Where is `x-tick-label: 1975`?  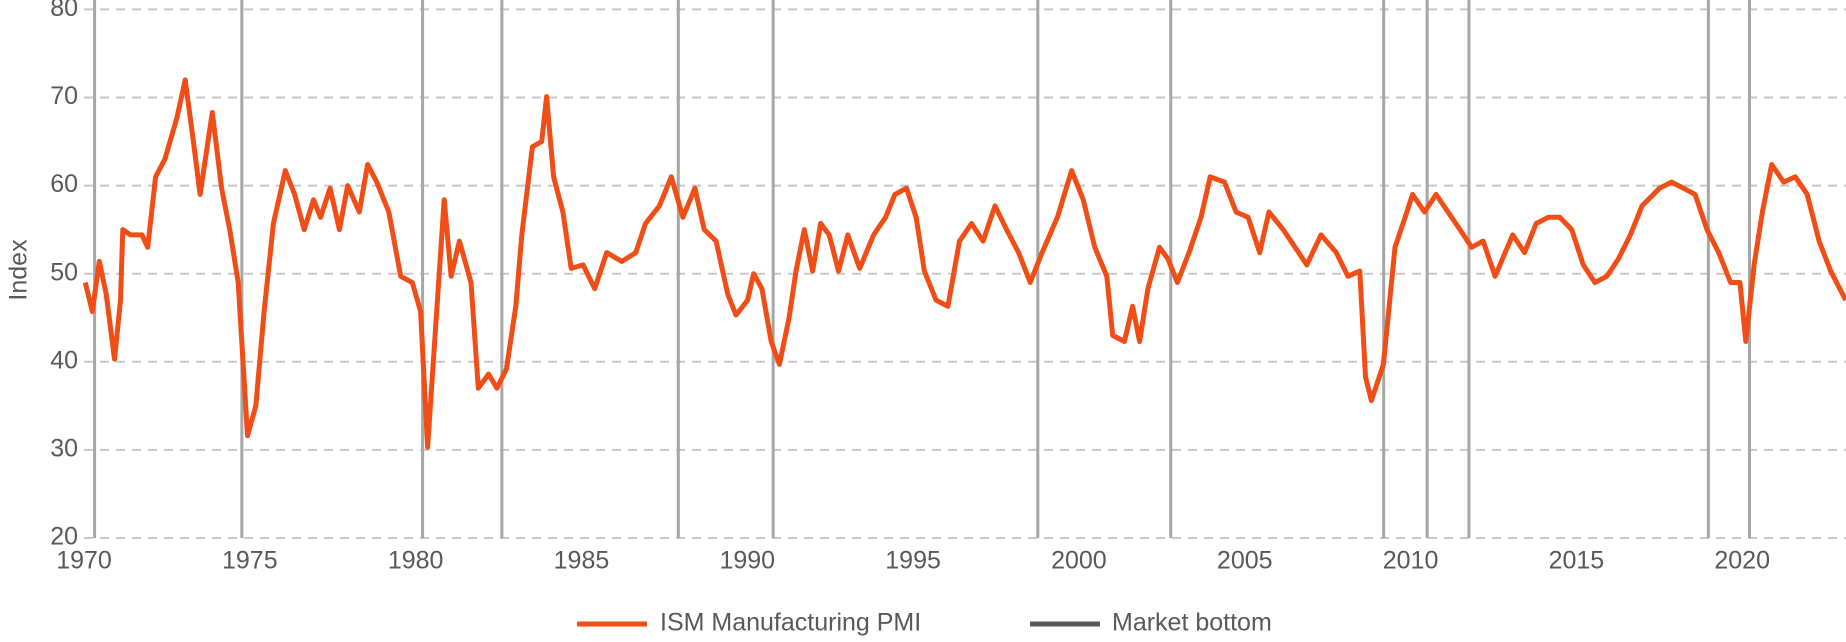 x-tick-label: 1975 is located at coordinates (250, 561).